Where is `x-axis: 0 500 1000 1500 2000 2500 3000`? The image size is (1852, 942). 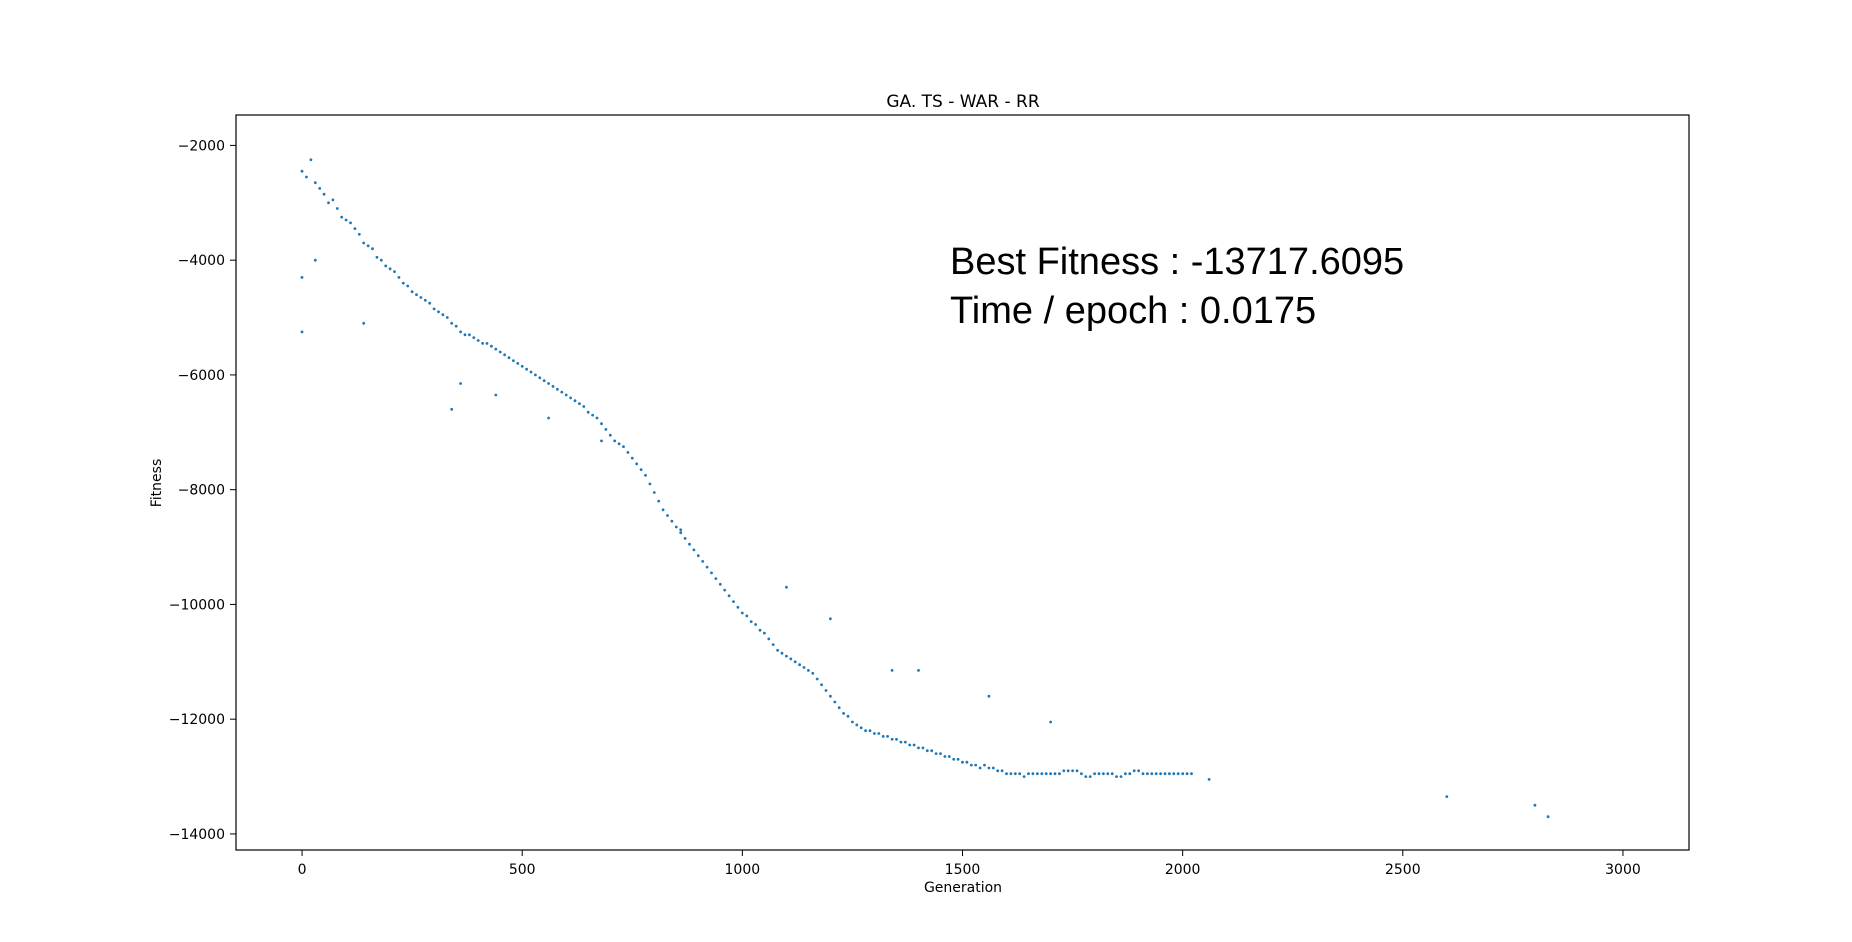
x-axis: 0 500 1000 1500 2000 2500 3000 is located at coordinates (969, 864).